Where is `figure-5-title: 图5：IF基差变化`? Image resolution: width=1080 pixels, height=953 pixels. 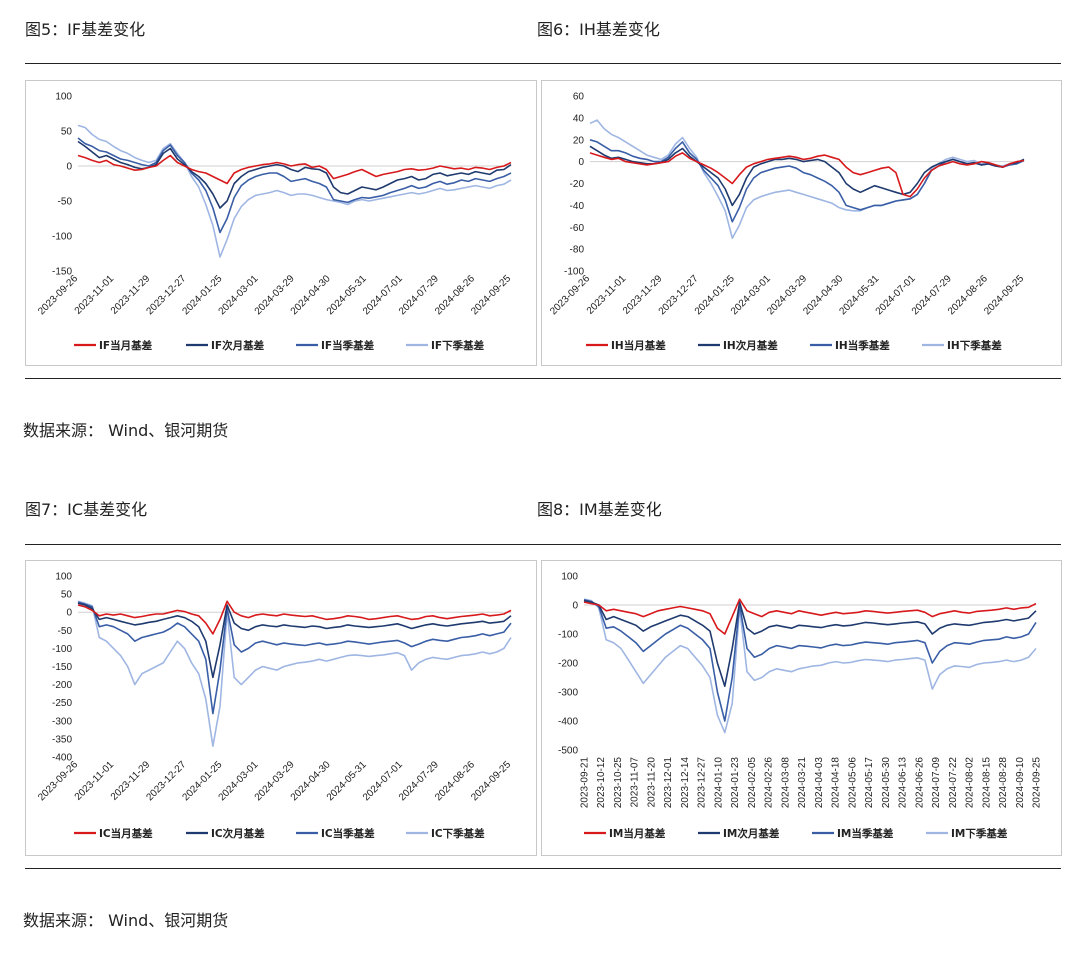
figure-5-title: 图5：IF基差变化 is located at coordinates (85, 29).